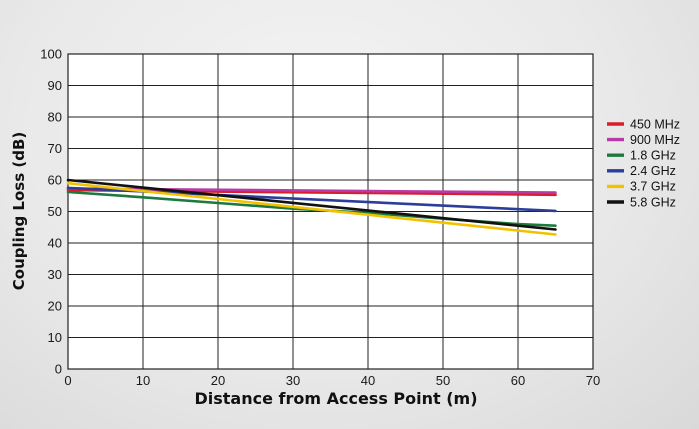 This screenshot has width=699, height=429. What do you see at coordinates (55, 306) in the screenshot?
I see `y-tick-label: 20` at bounding box center [55, 306].